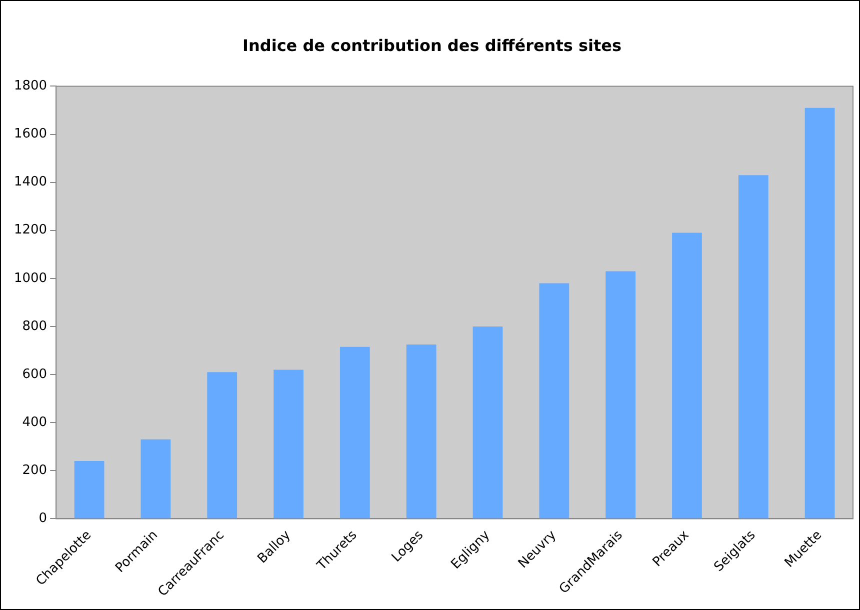 The image size is (860, 610). What do you see at coordinates (35, 326) in the screenshot?
I see `y-tick-label: 800` at bounding box center [35, 326].